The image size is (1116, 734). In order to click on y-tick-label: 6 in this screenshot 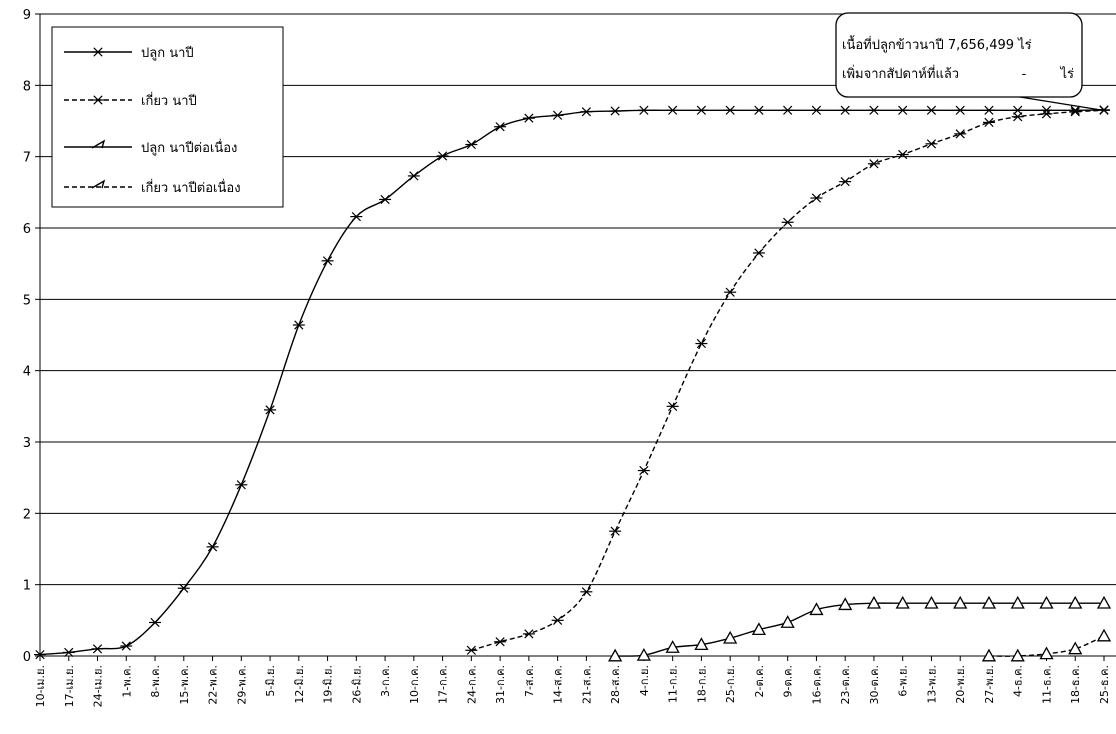, I will do `click(27, 229)`.